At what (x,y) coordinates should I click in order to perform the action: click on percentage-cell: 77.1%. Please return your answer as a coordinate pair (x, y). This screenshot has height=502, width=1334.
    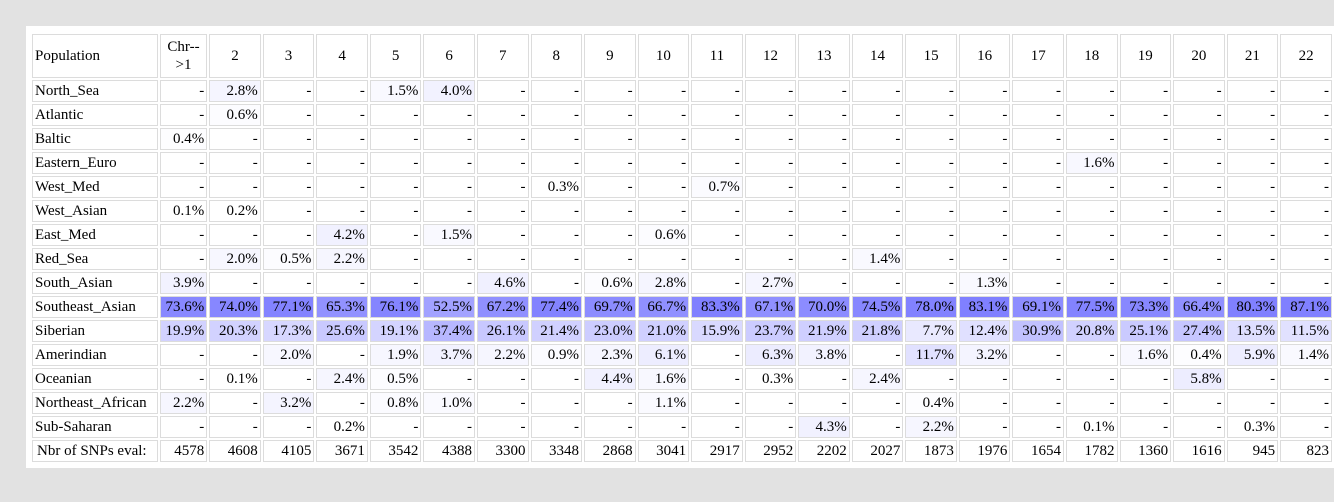
    Looking at the image, I should click on (288, 307).